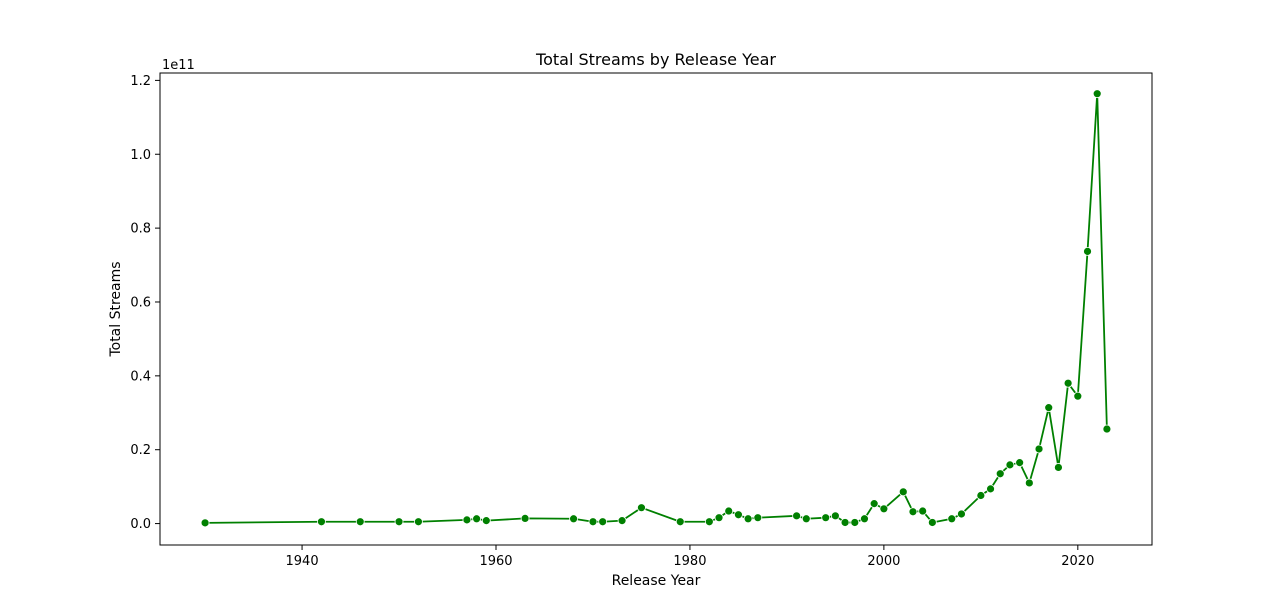 The image size is (1280, 612). I want to click on y-tick-label: 0.0, so click(140, 524).